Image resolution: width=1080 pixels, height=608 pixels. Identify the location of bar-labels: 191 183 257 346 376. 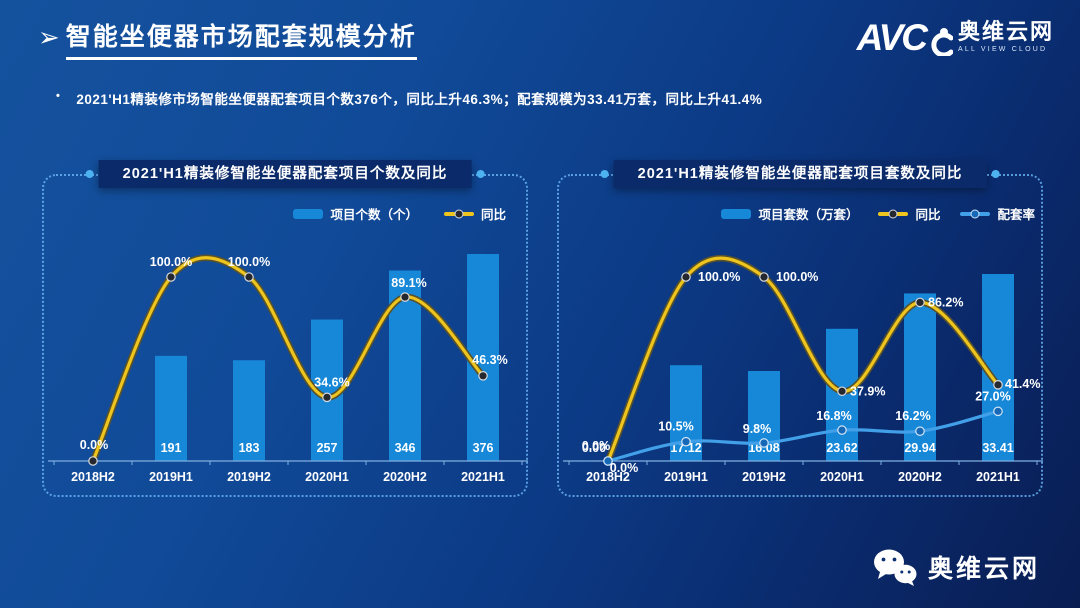
(327, 448).